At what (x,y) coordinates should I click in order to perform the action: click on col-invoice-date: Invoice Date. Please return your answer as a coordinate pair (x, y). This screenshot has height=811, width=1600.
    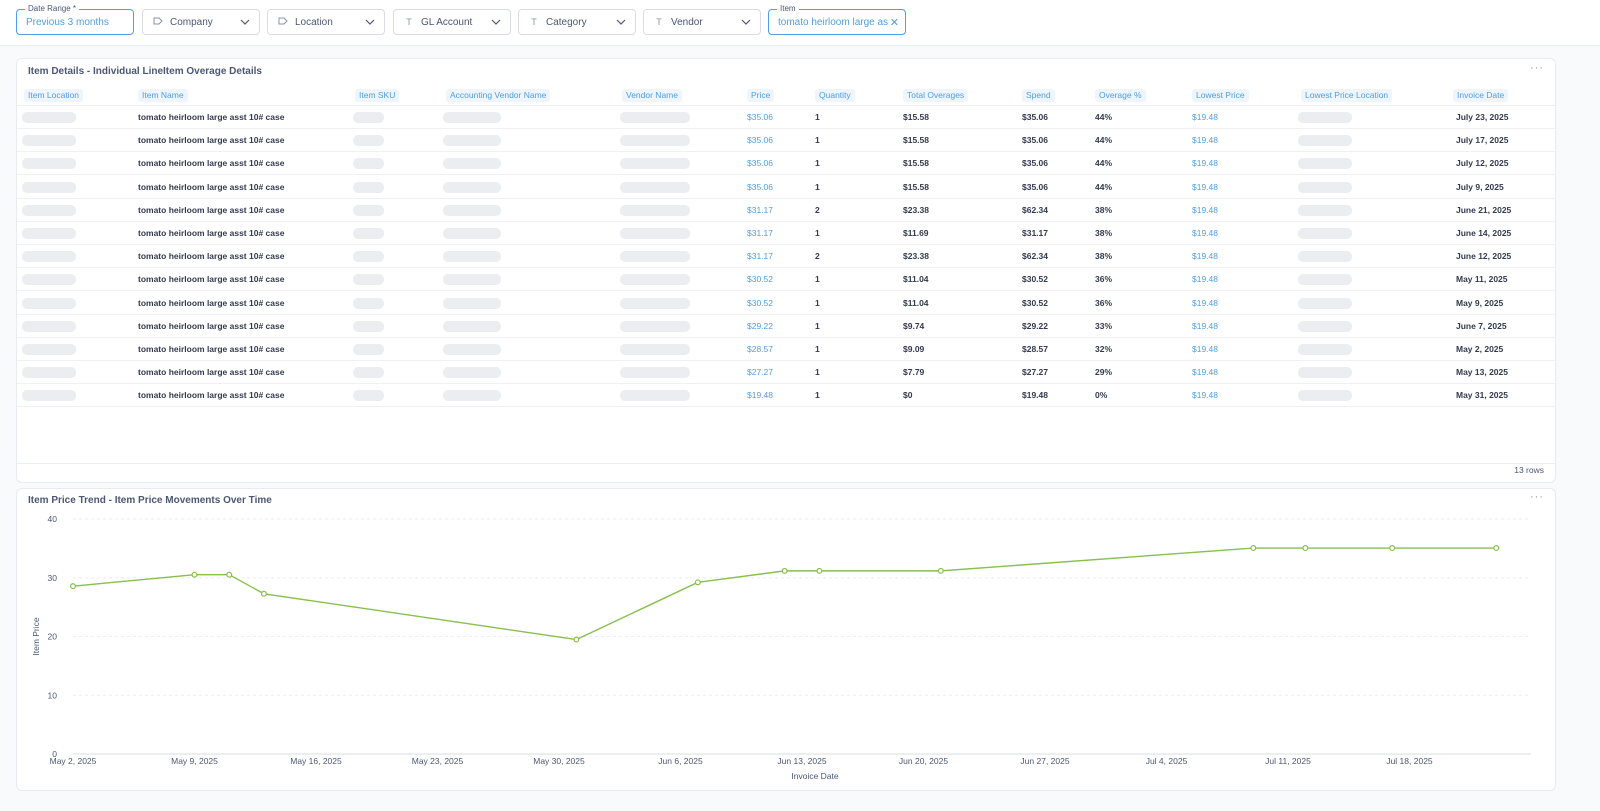
    Looking at the image, I should click on (1481, 95).